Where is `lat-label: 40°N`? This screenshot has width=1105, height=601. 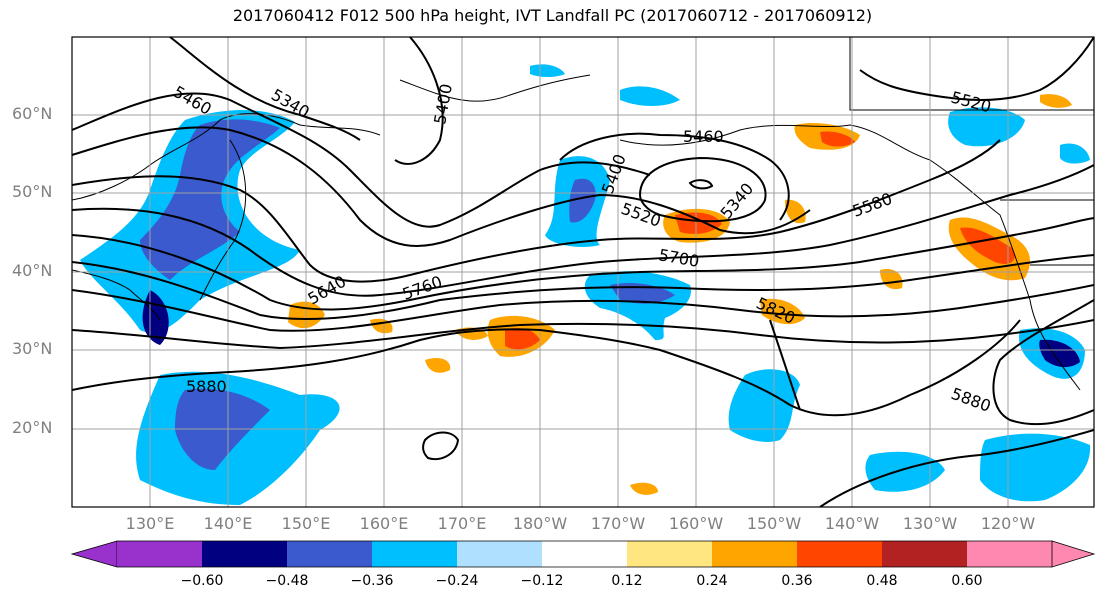 lat-label: 40°N is located at coordinates (32, 270).